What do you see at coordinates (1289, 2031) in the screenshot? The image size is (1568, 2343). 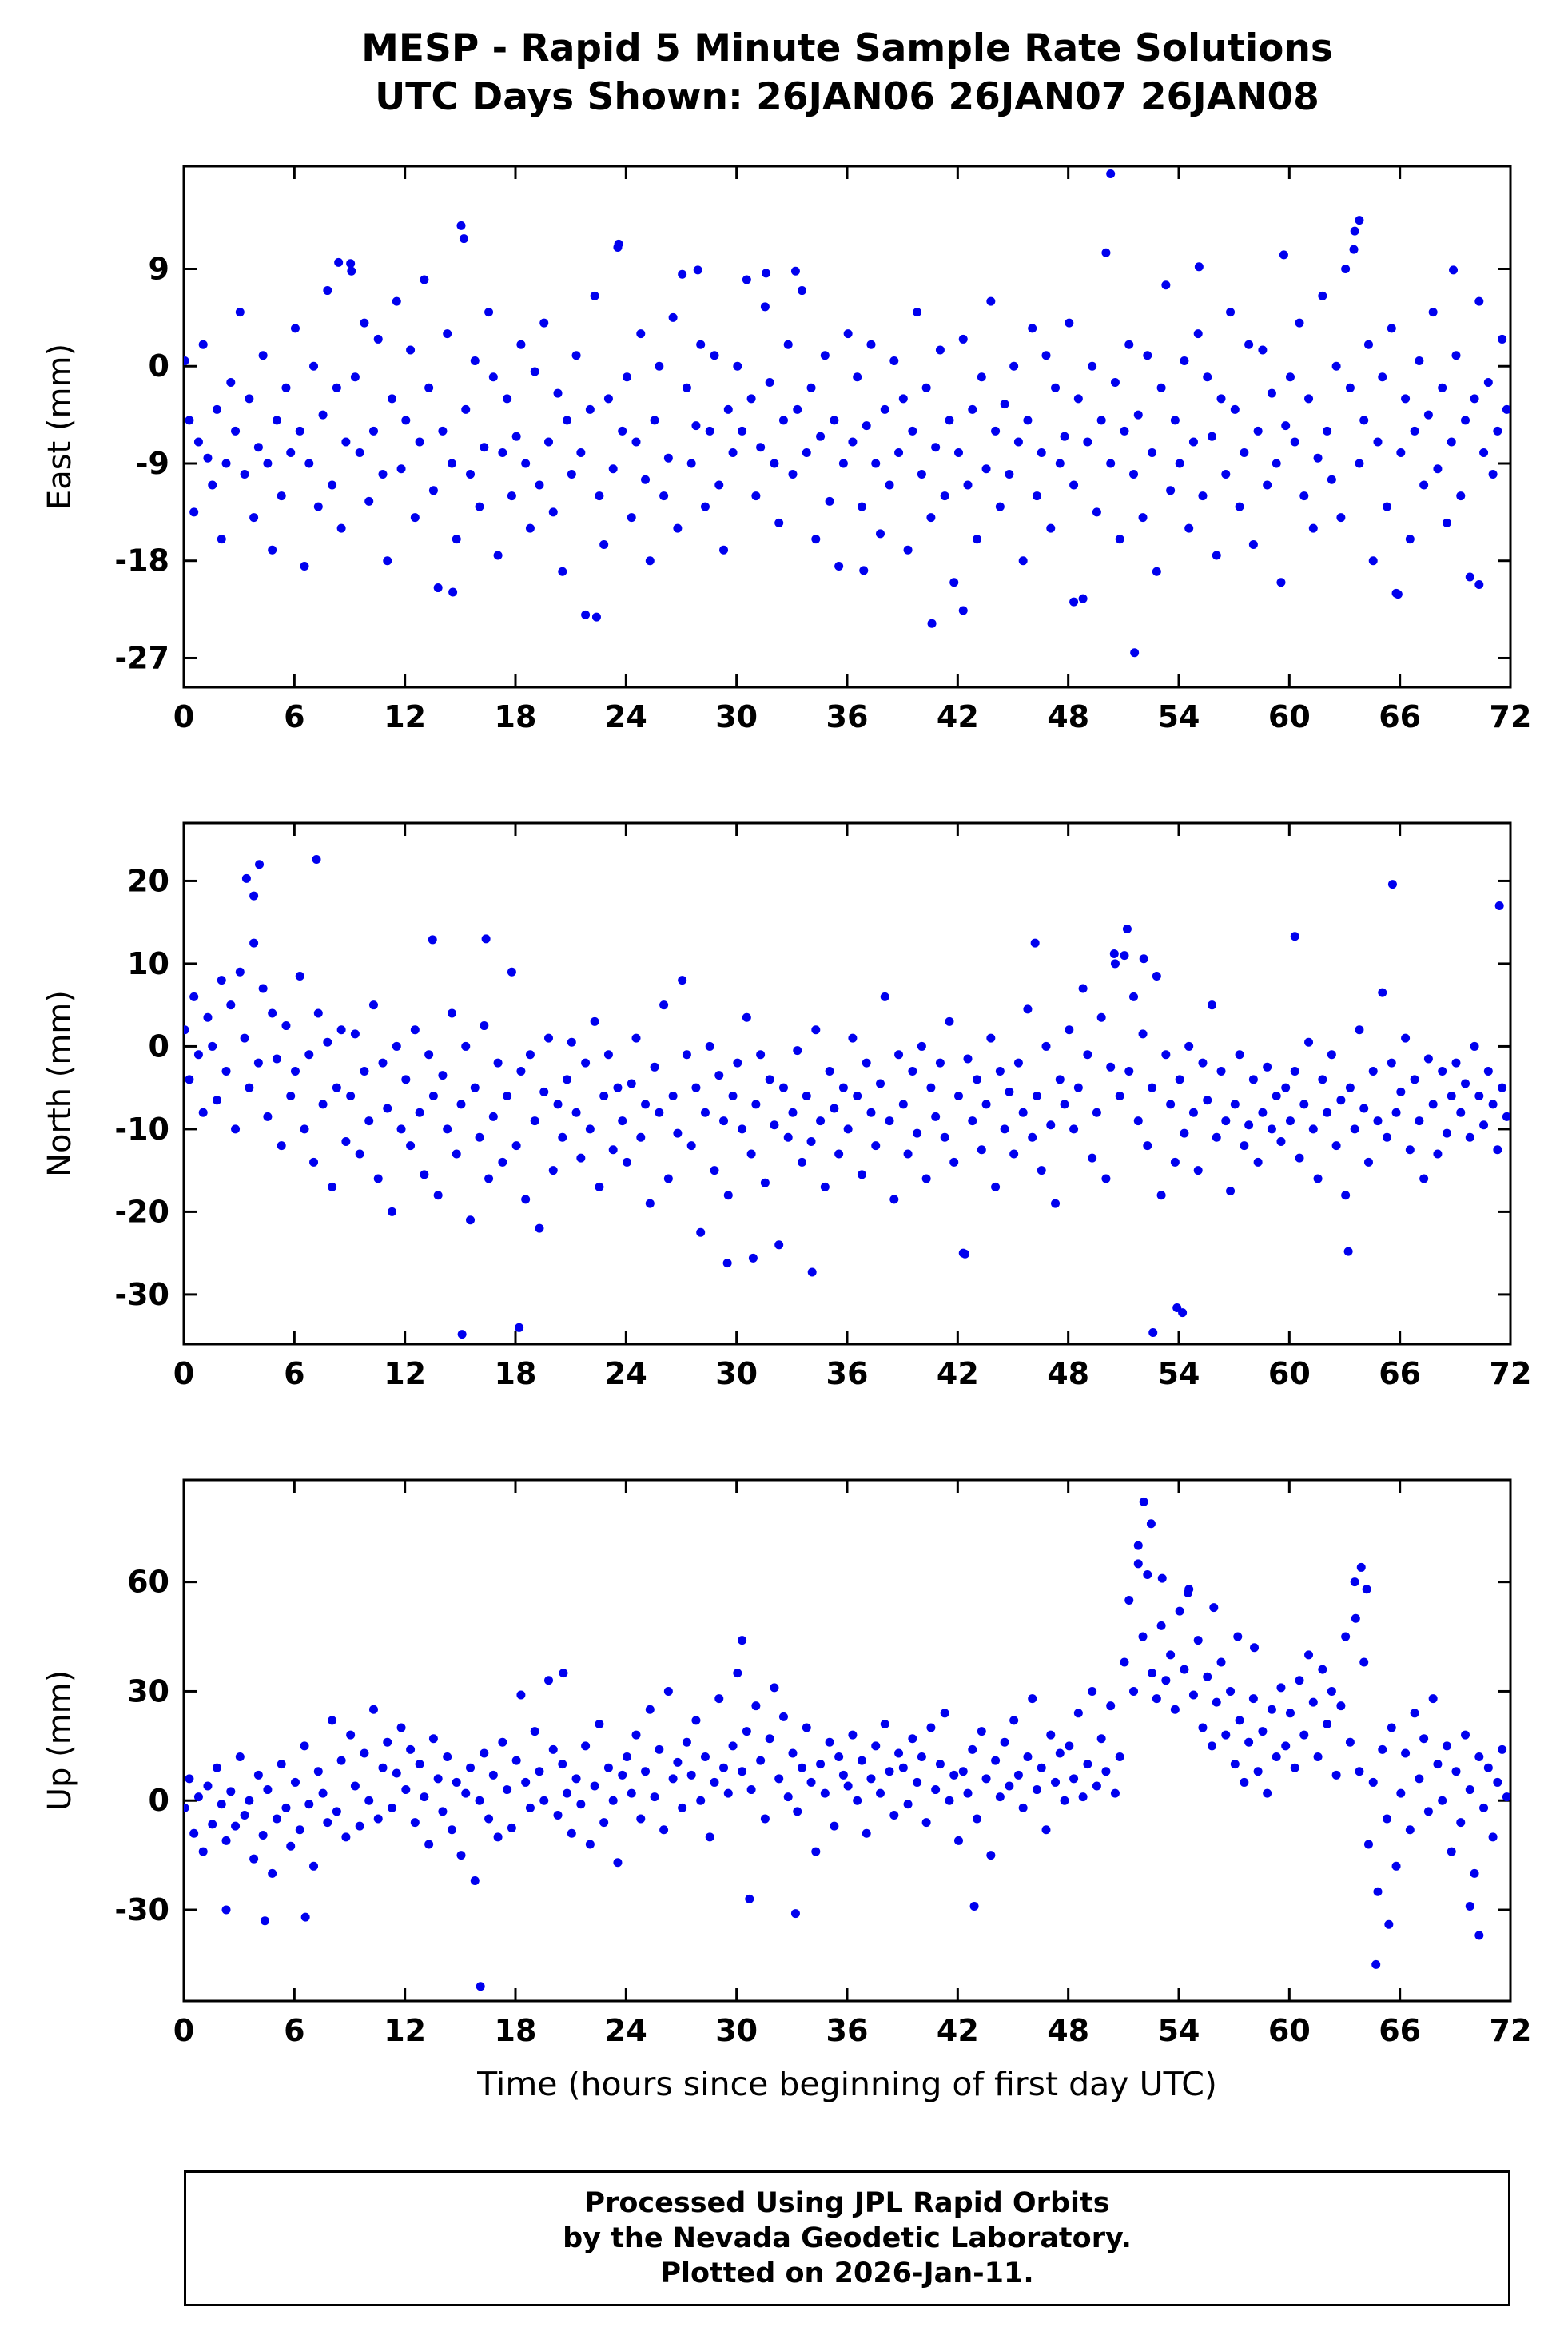 I see `x-tick-label: 60` at bounding box center [1289, 2031].